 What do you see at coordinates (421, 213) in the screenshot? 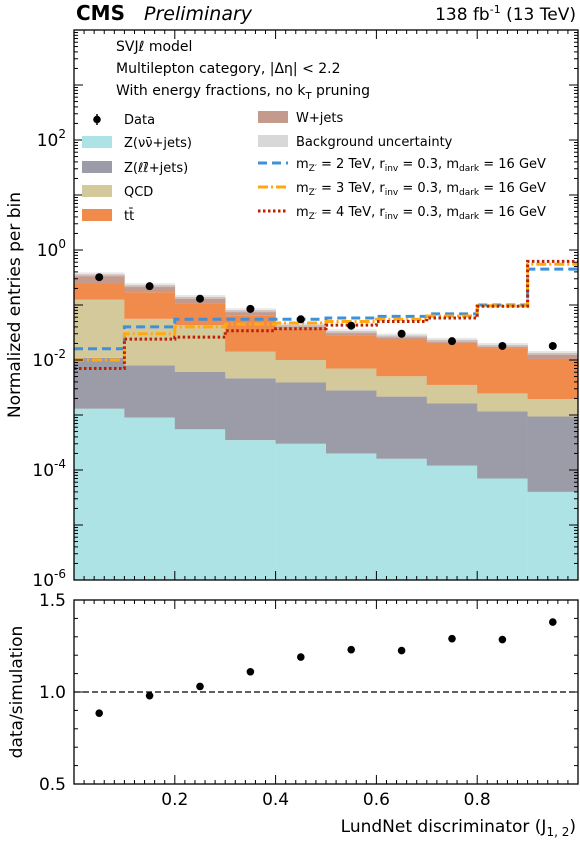
I see `svg-text:mZ′ = 4 TeV, rinv = 0.3, mdark: mZ′ = 4 TeV, rinv = 0.3, mdark = 16 GeV` at bounding box center [421, 213].